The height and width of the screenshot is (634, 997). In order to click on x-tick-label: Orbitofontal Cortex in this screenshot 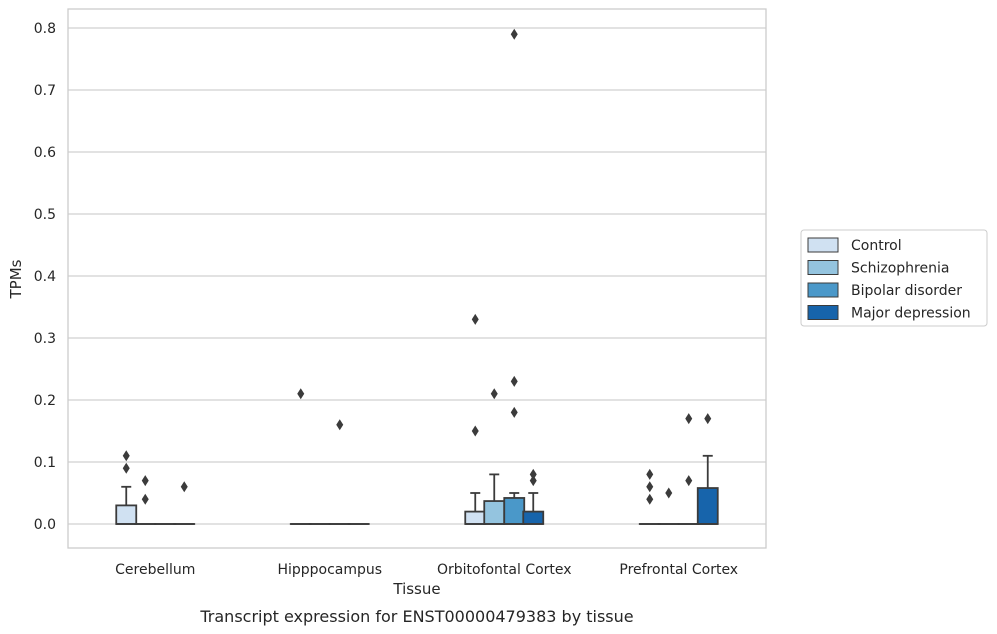, I will do `click(504, 570)`.